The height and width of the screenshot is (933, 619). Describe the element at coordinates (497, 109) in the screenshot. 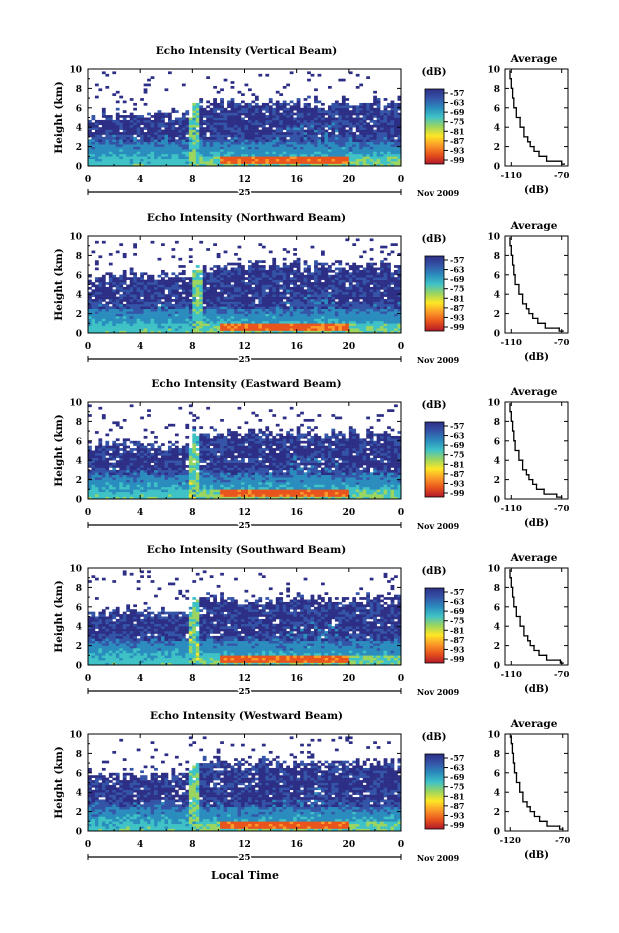

I see `avg-y-tick-label: 6` at that location.